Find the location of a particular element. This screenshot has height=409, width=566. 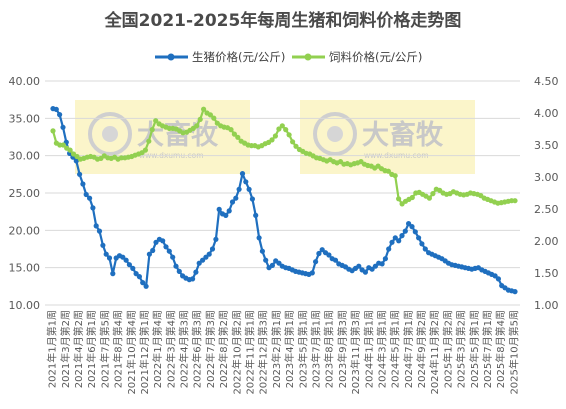

x-tick-label: 2022年4月第3周 is located at coordinates (184, 349).